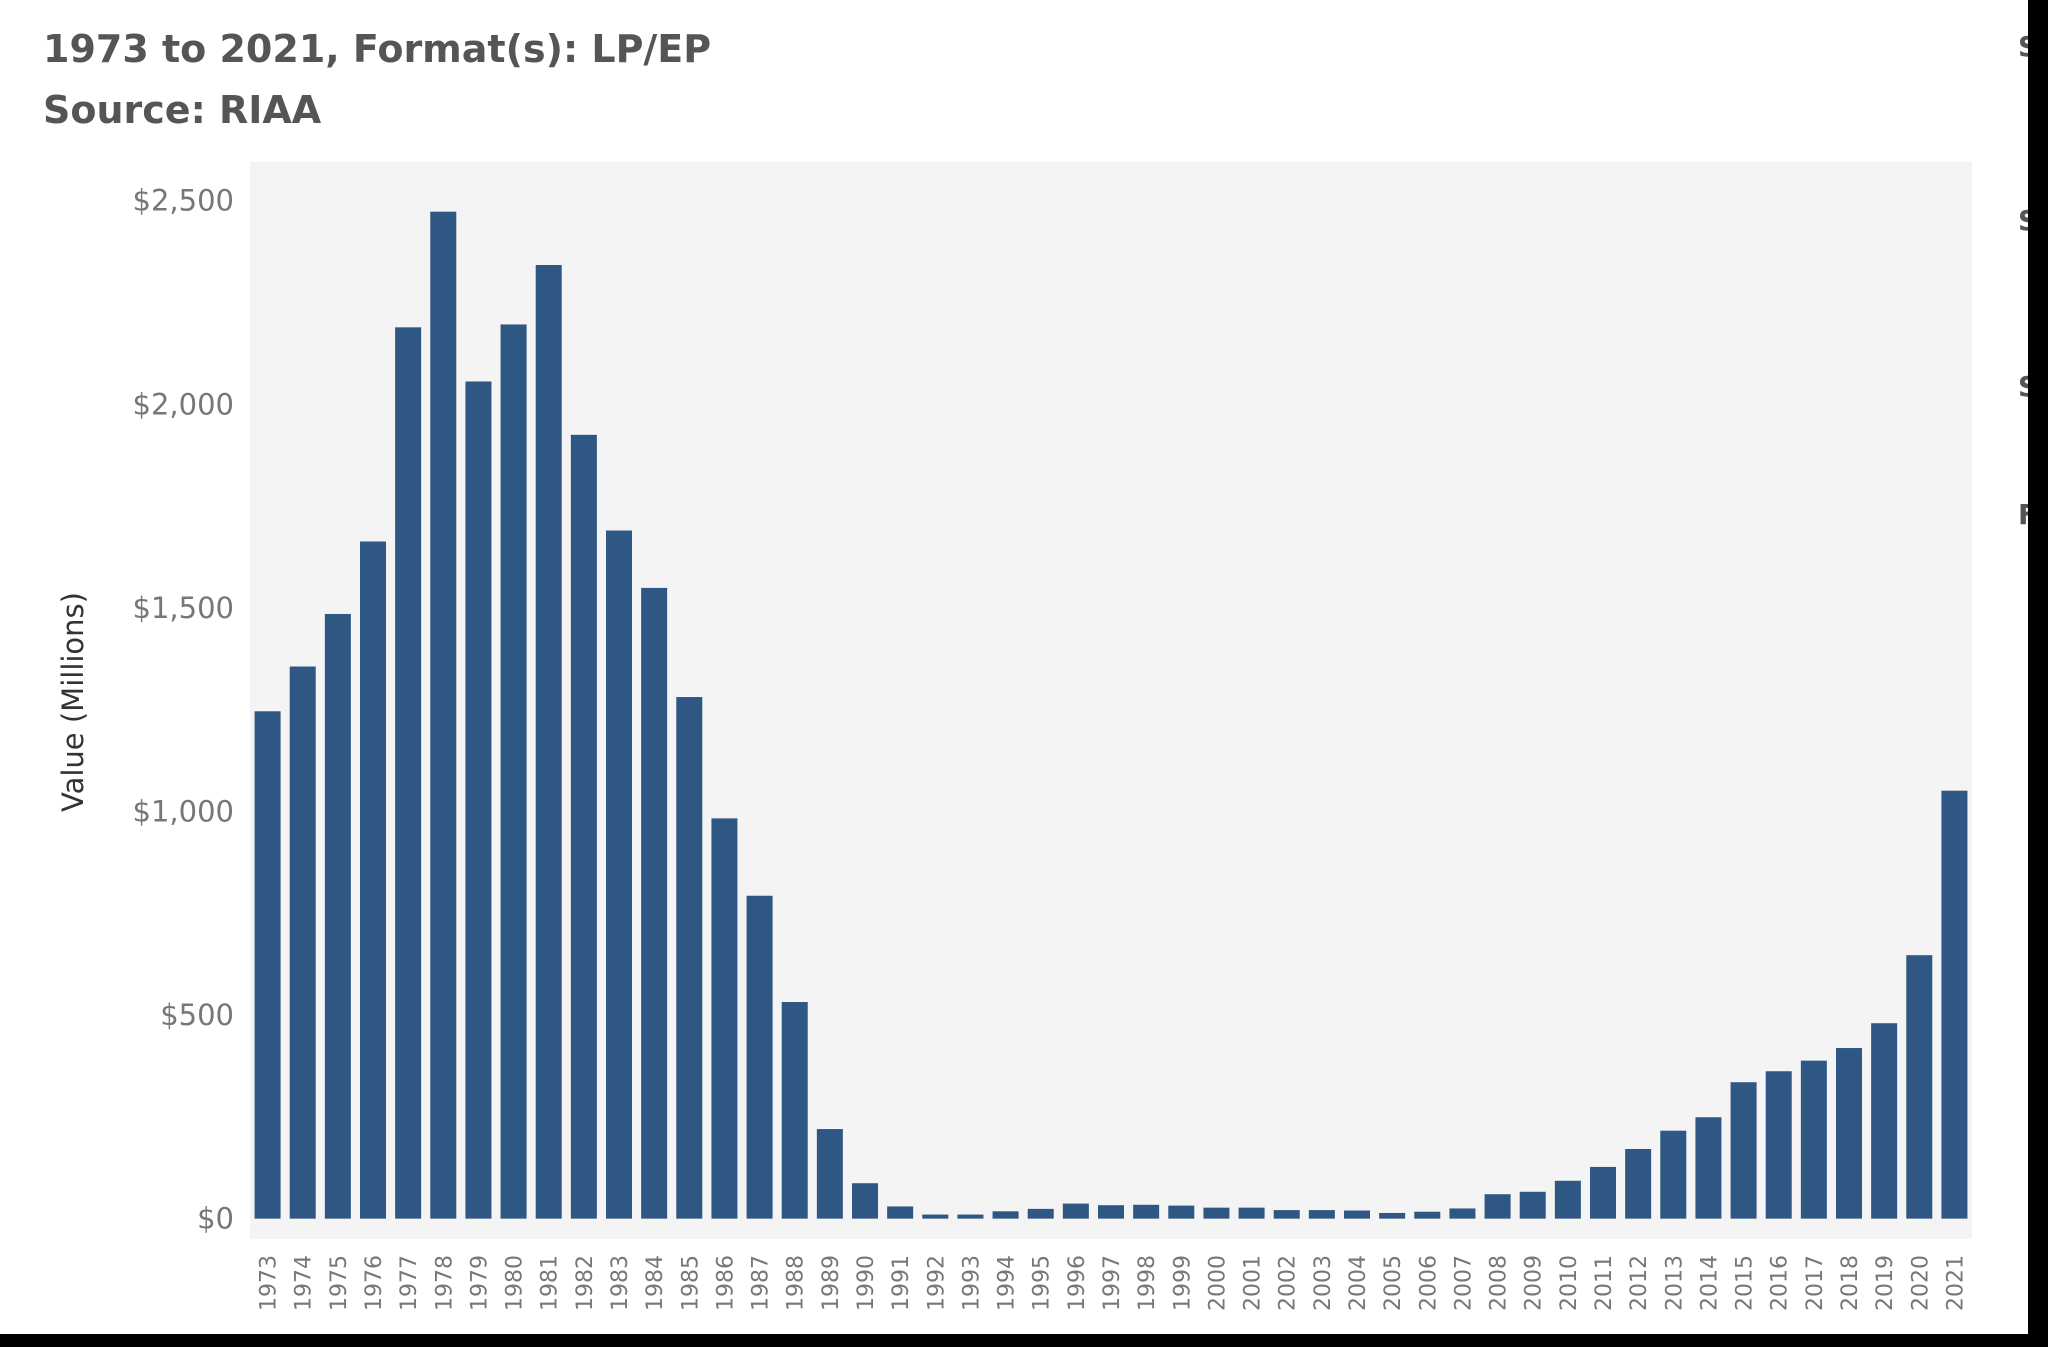 This screenshot has height=1347, width=2048. I want to click on bar-2013, so click(1673, 1174).